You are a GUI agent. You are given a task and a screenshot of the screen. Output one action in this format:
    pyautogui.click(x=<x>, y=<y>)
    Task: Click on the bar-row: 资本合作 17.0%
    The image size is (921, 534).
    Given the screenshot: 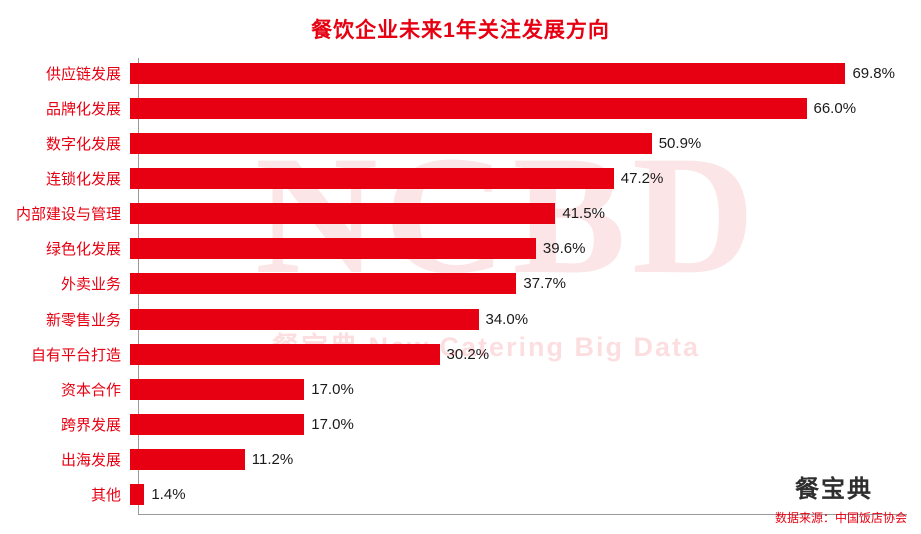 What is the action you would take?
    pyautogui.click(x=460, y=389)
    